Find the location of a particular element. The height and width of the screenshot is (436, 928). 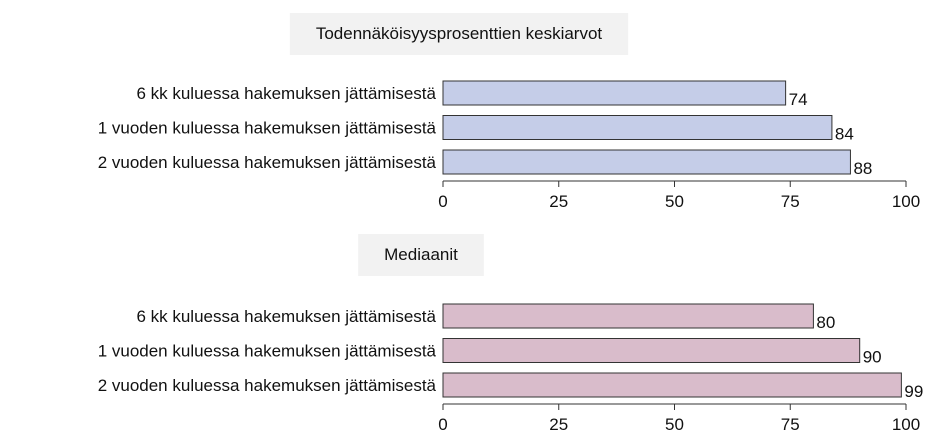

value-label: 90 is located at coordinates (872, 357).